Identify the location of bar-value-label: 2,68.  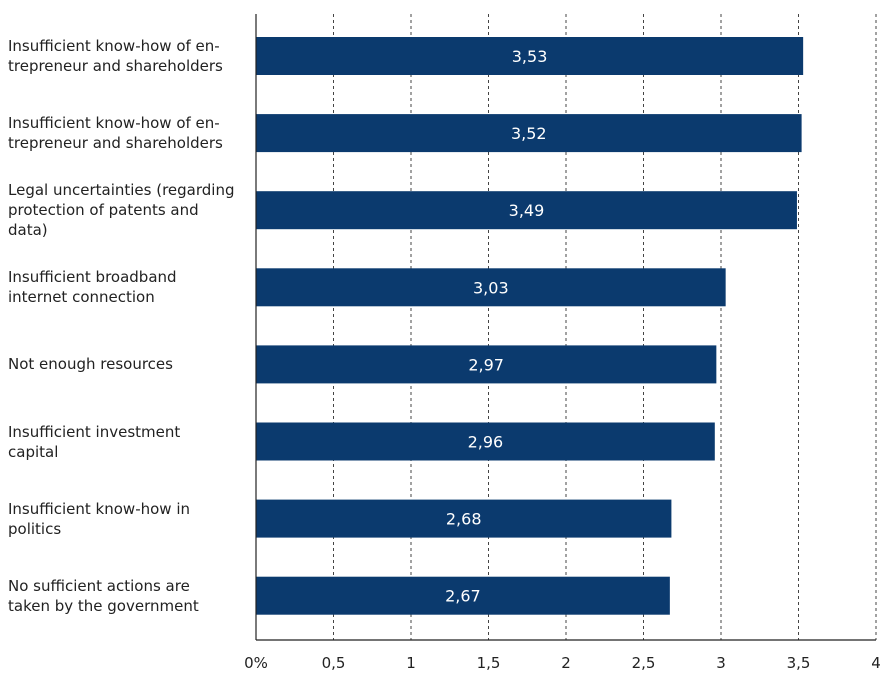
(464, 519).